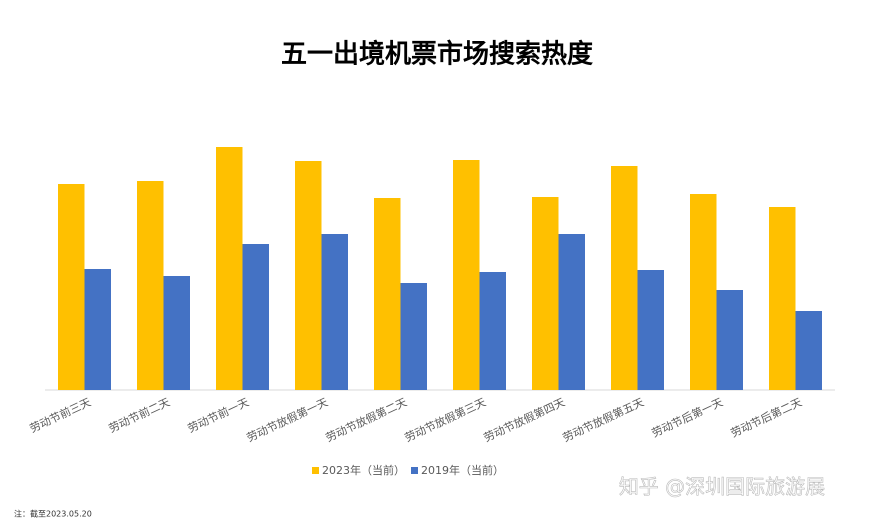 The width and height of the screenshot is (875, 522). I want to click on x-tick-label: 劳动节后第一天, so click(687, 417).